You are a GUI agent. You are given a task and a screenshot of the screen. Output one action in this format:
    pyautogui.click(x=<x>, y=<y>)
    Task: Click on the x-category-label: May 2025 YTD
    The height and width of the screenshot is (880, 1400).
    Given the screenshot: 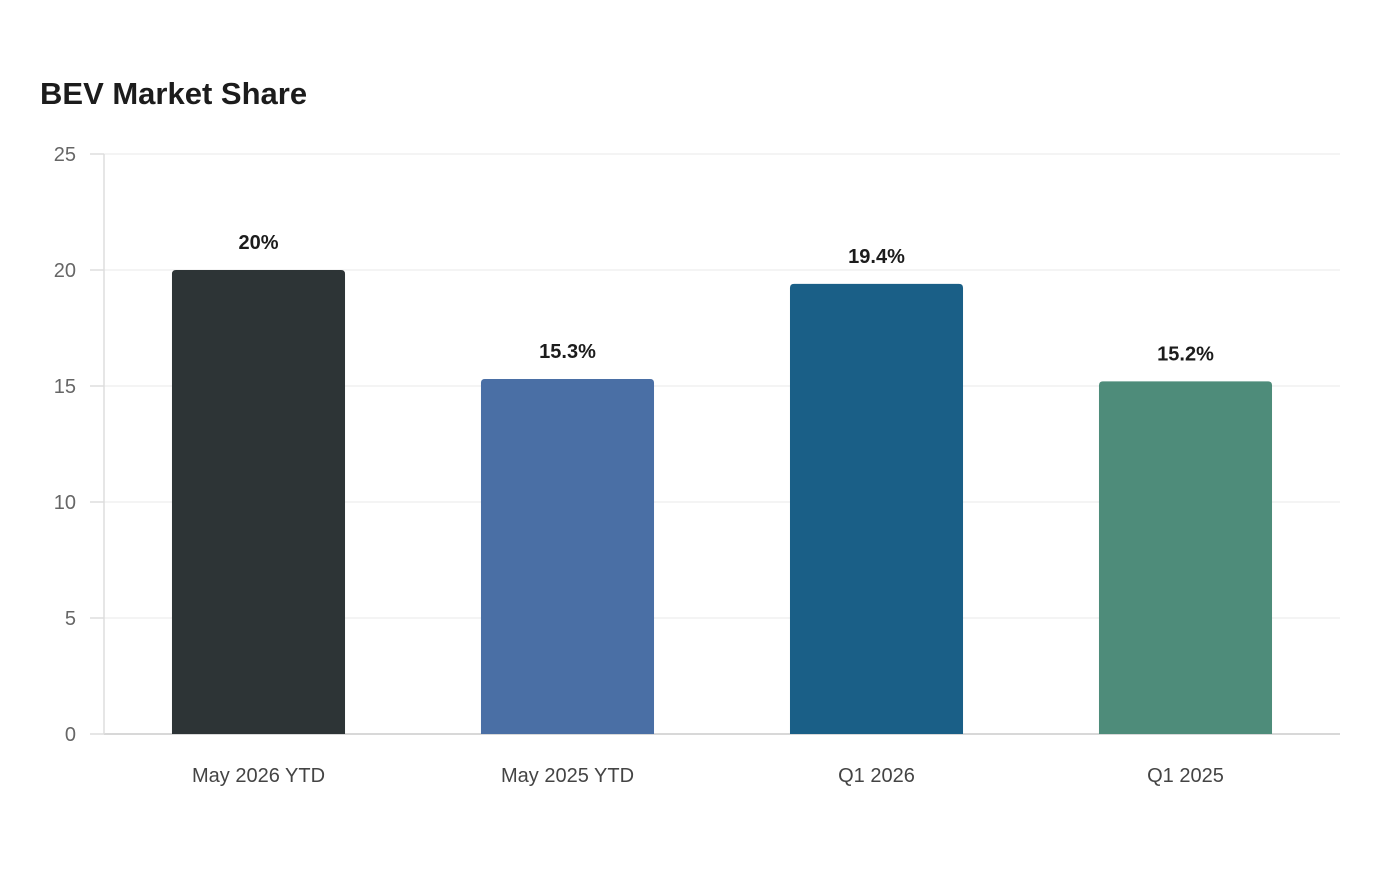 What is the action you would take?
    pyautogui.click(x=567, y=776)
    